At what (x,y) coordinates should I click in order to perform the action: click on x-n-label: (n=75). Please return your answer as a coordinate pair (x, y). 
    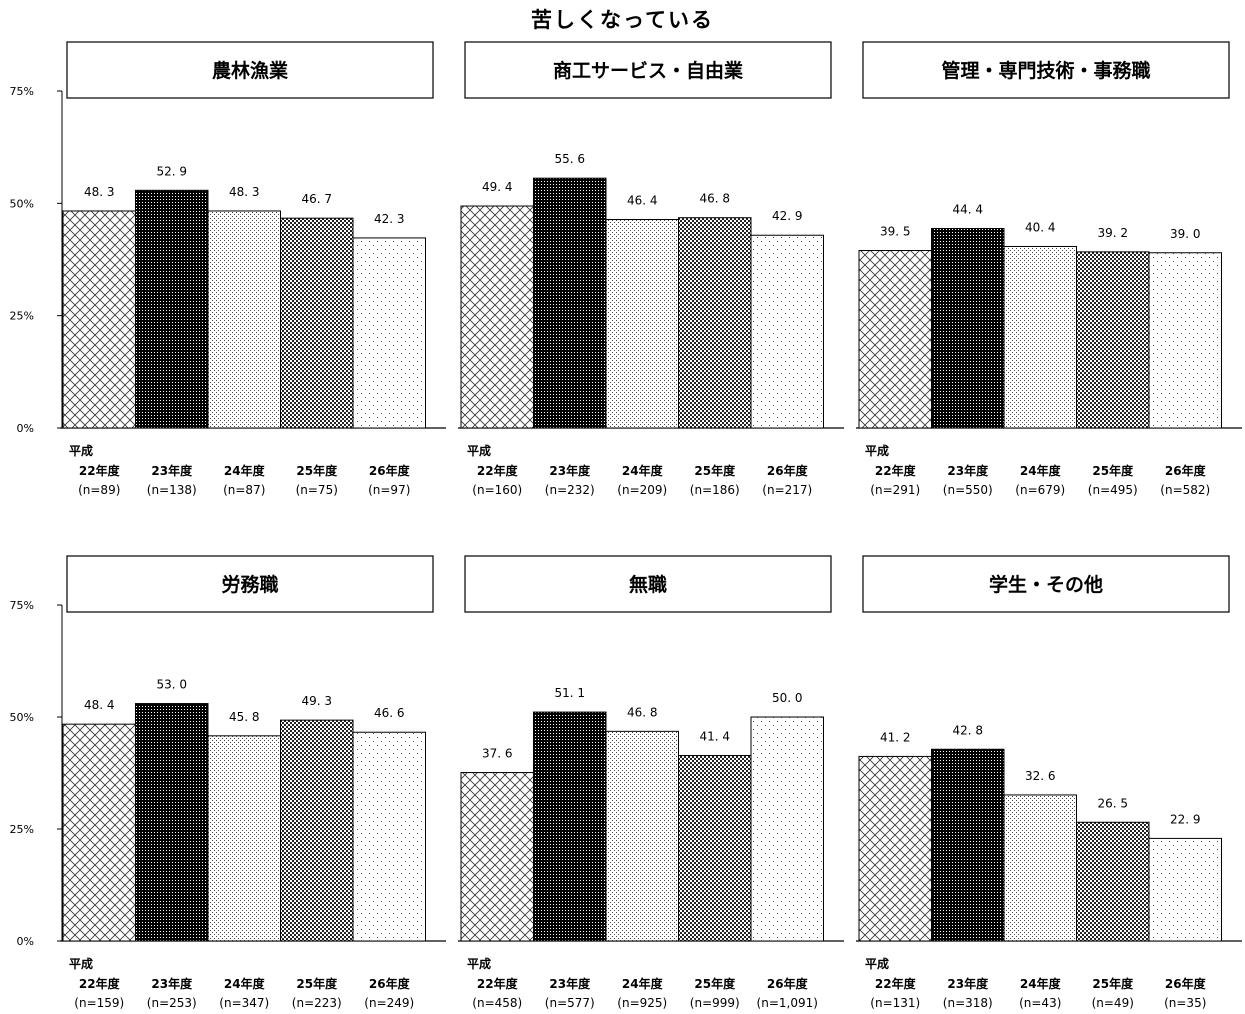
    Looking at the image, I should click on (317, 490).